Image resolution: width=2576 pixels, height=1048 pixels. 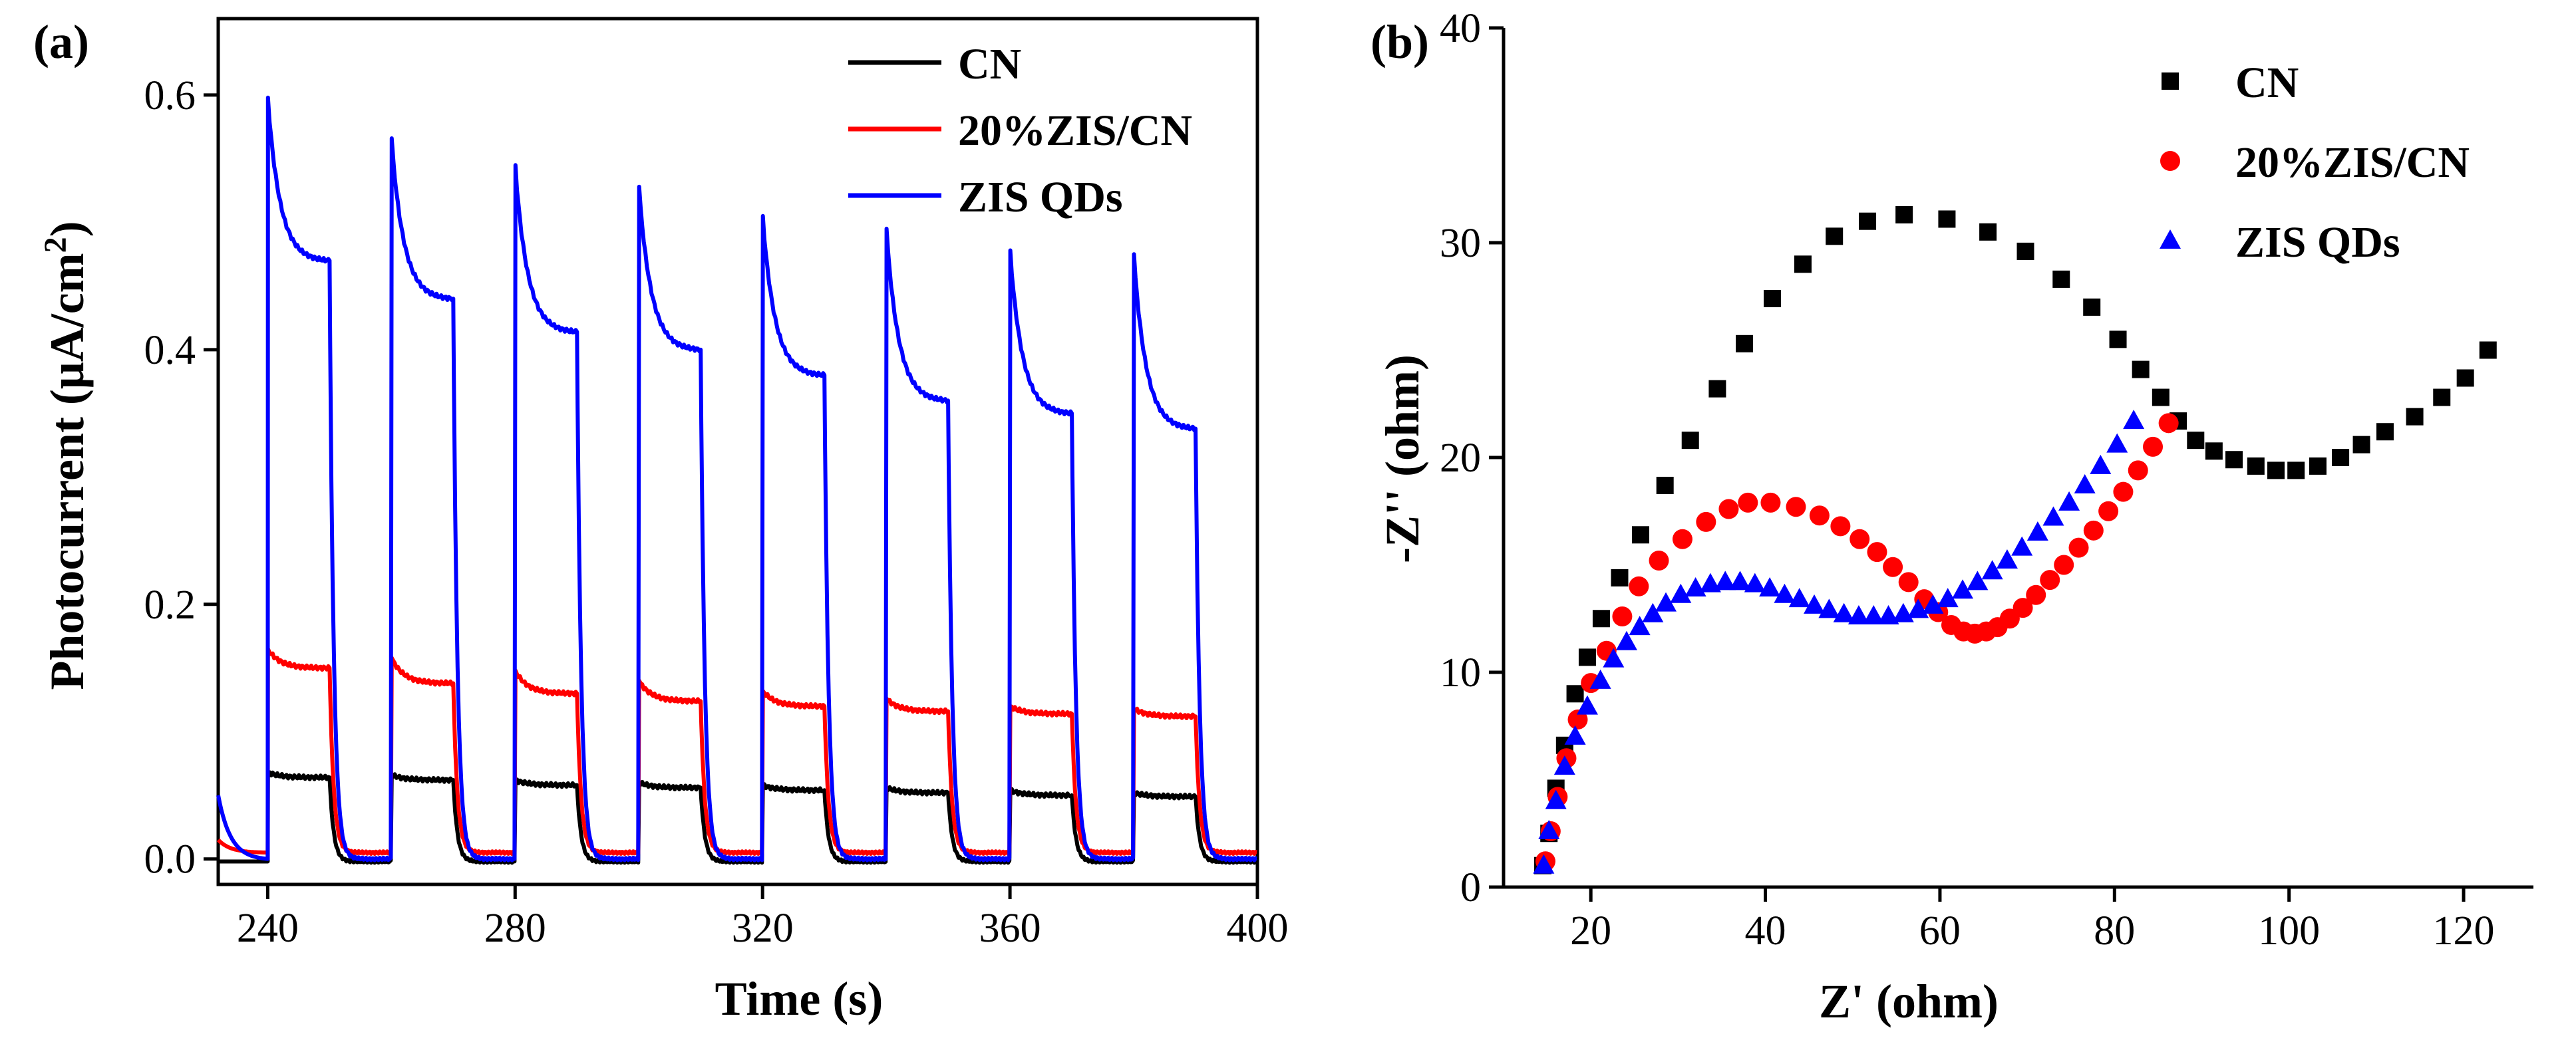 I want to click on series-line-cn, so click(x=738, y=817).